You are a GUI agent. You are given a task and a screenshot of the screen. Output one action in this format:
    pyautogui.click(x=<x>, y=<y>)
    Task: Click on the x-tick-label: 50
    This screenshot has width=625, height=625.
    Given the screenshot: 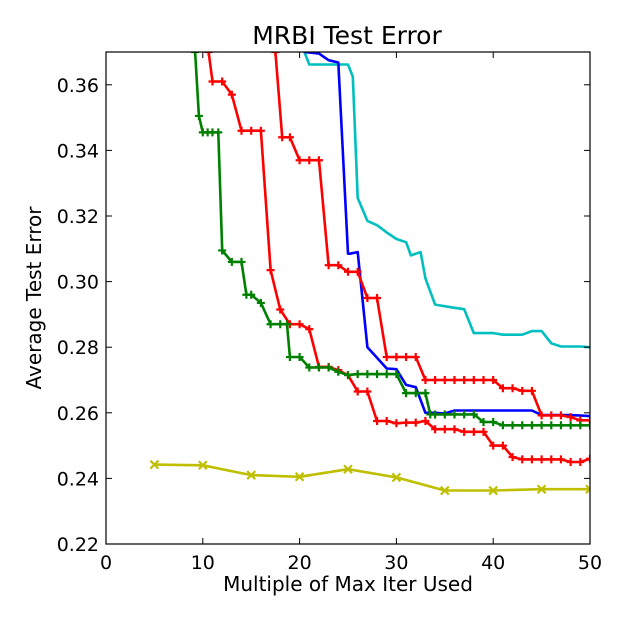 What is the action you would take?
    pyautogui.click(x=590, y=563)
    